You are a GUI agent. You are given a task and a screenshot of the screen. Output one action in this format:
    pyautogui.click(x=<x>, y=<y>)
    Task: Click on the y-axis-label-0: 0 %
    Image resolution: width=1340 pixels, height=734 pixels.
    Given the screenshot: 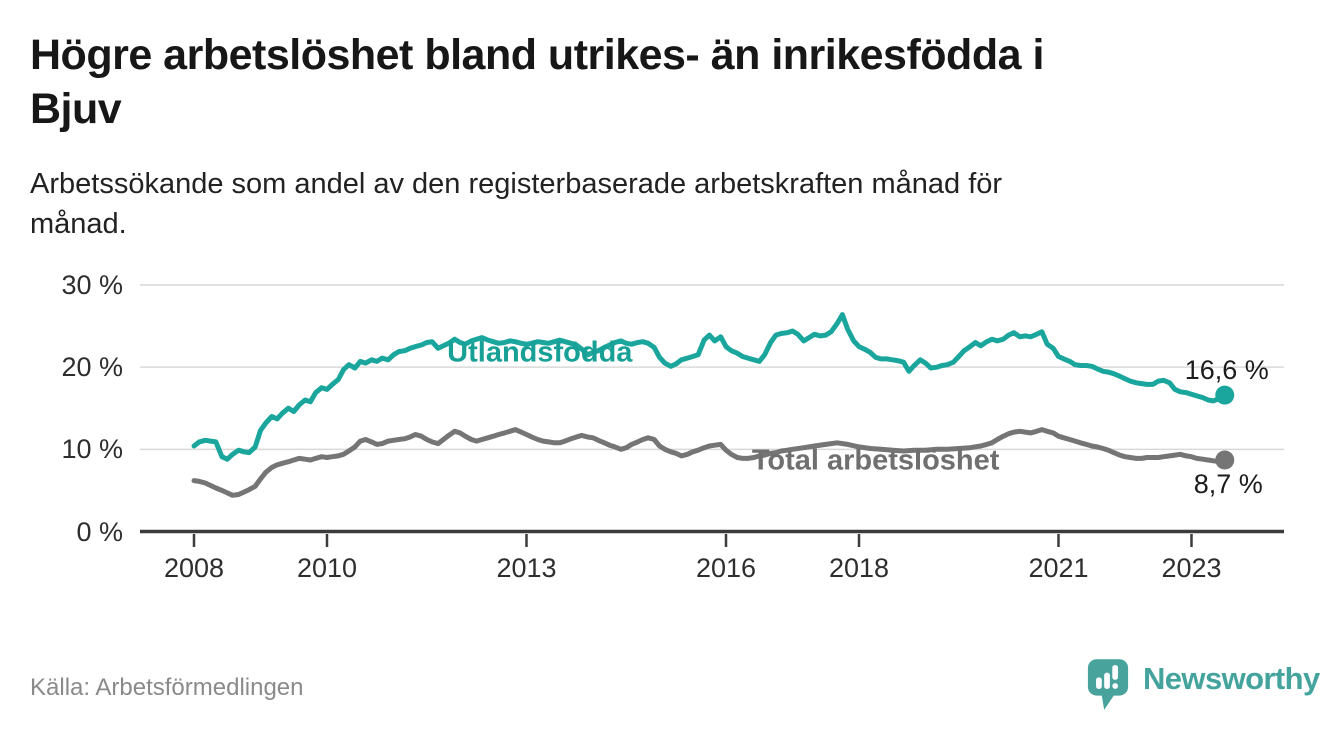 What is the action you would take?
    pyautogui.click(x=99, y=531)
    